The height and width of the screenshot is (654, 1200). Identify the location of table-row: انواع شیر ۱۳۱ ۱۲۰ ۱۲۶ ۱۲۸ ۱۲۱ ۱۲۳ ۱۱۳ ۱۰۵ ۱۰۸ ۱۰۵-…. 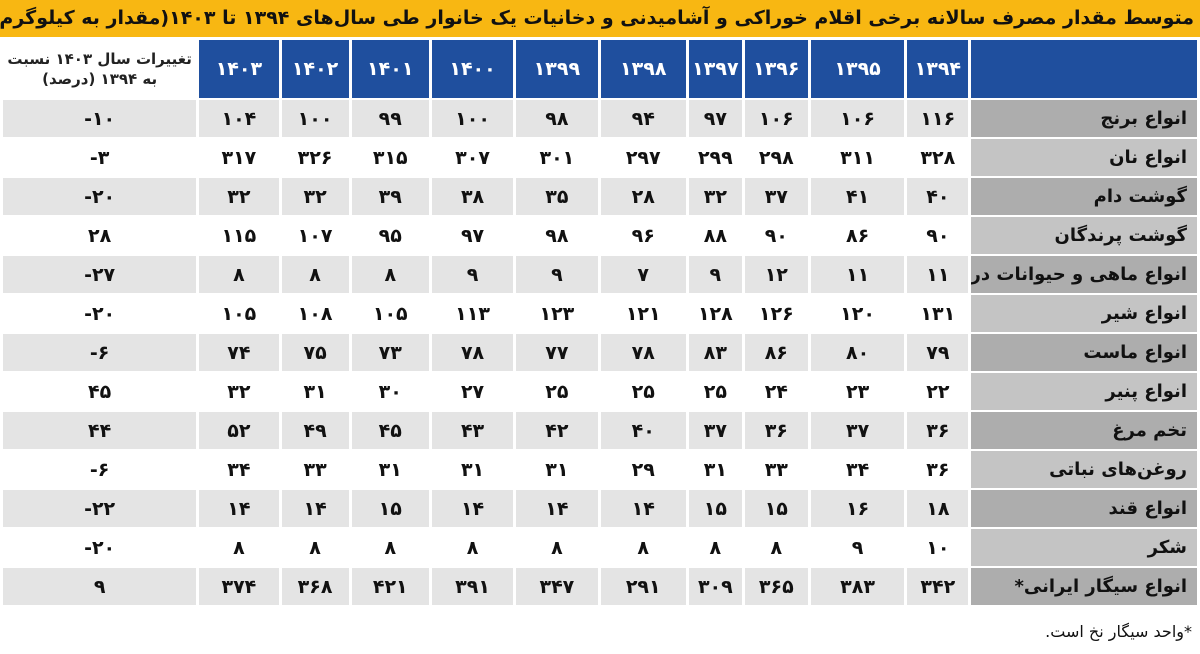
(600, 313).